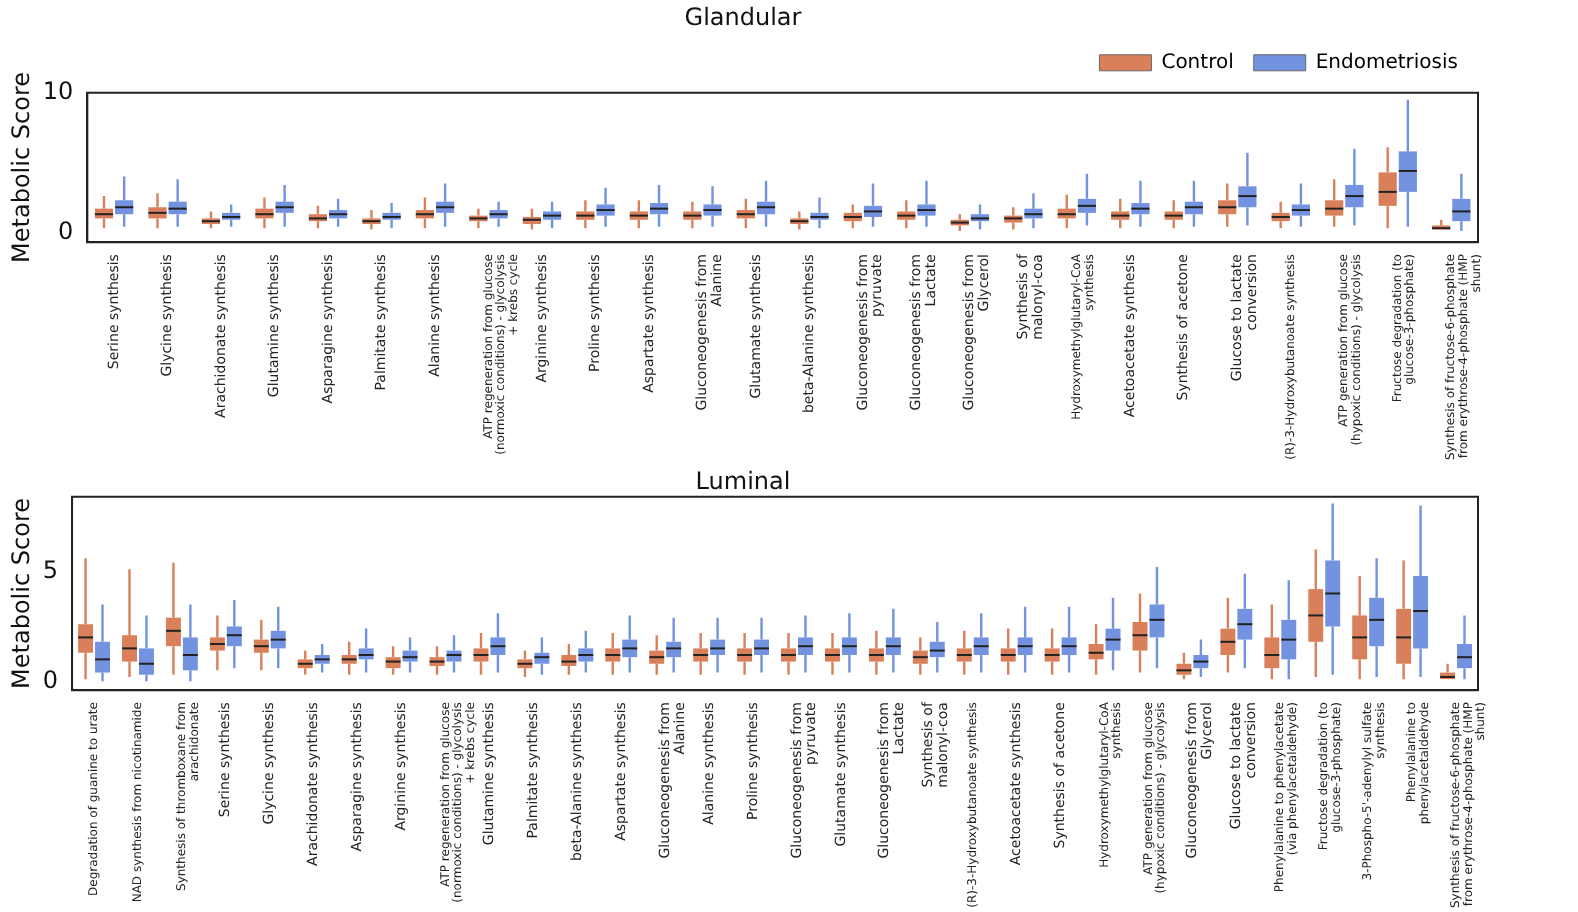 The image size is (1578, 912). What do you see at coordinates (1197, 62) in the screenshot?
I see `legend-label: Control` at bounding box center [1197, 62].